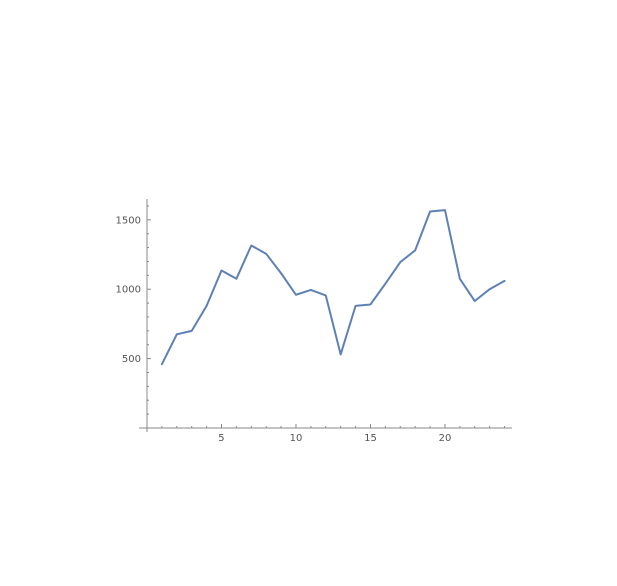 The width and height of the screenshot is (617, 586). Describe the element at coordinates (128, 220) in the screenshot. I see `y-tick-label: 1500` at that location.